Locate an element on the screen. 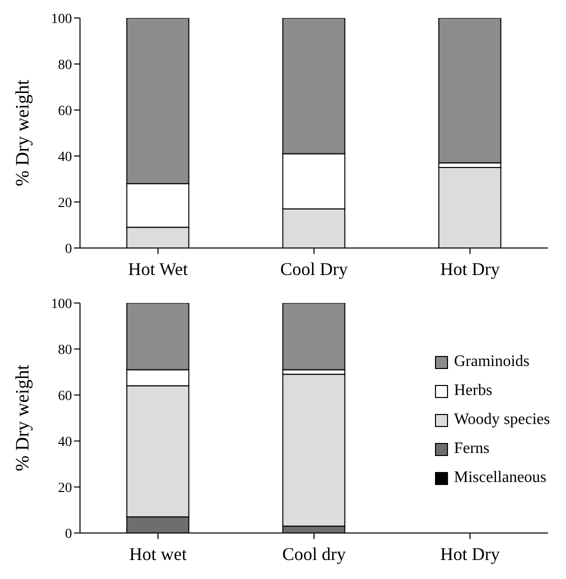  x-tick-label: Hot wet is located at coordinates (158, 554).